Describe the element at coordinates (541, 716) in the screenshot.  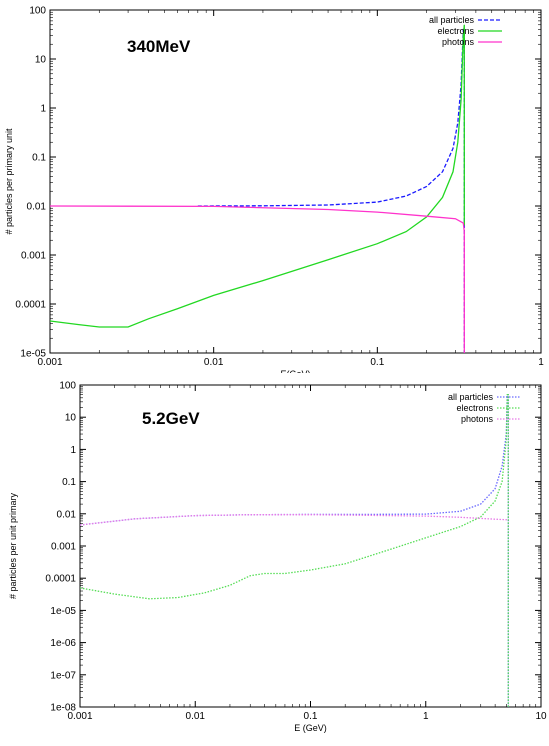
I see `x-tick-label: 10` at that location.